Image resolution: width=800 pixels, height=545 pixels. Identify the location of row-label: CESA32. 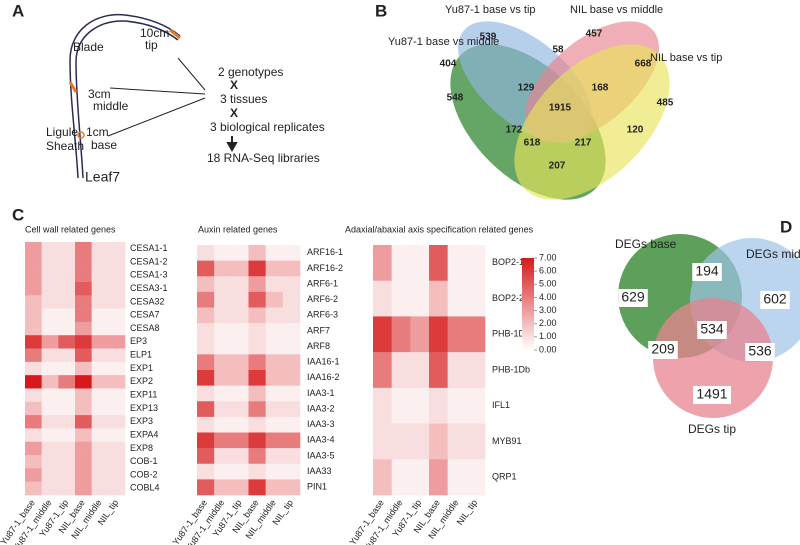
(147, 301).